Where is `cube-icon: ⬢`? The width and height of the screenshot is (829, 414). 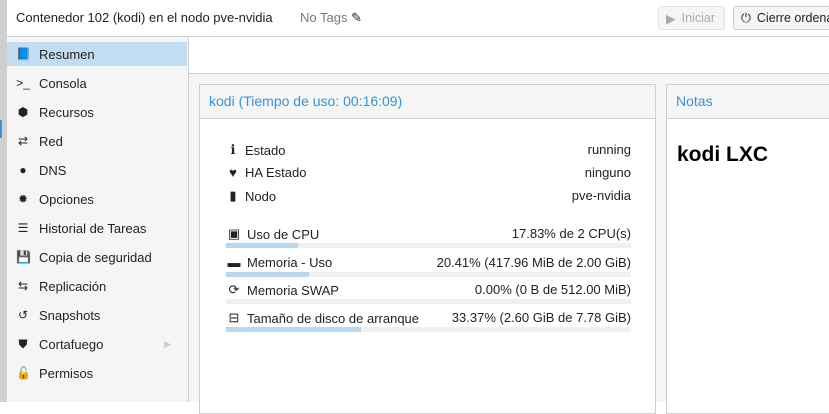 cube-icon: ⬢ is located at coordinates (23, 112).